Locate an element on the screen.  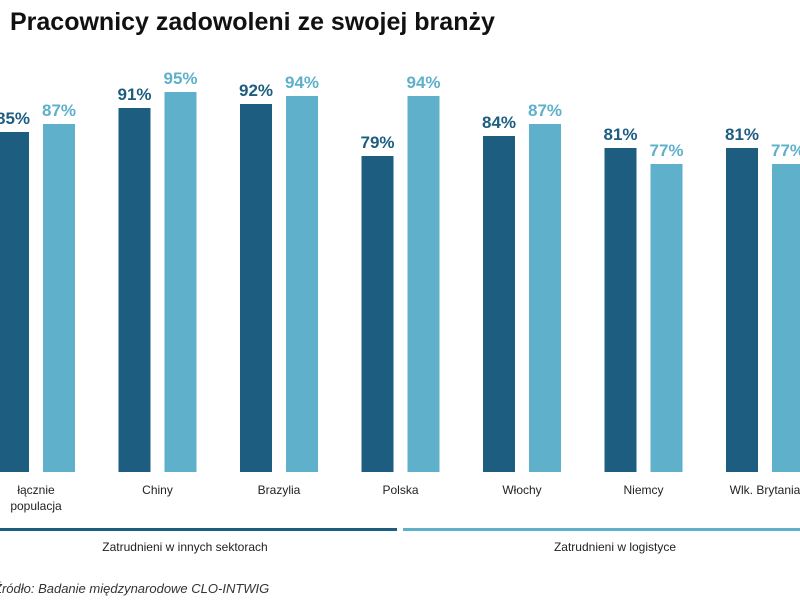
legend-label-logistics: Zatrudnieni w logistyce is located at coordinates (615, 547).